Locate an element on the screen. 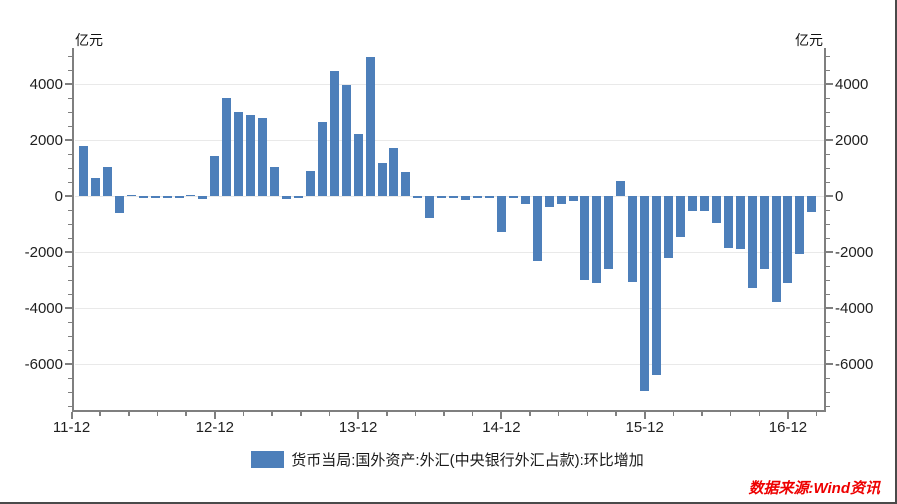 The image size is (897, 504). x-tick-label: 13-12 is located at coordinates (358, 427).